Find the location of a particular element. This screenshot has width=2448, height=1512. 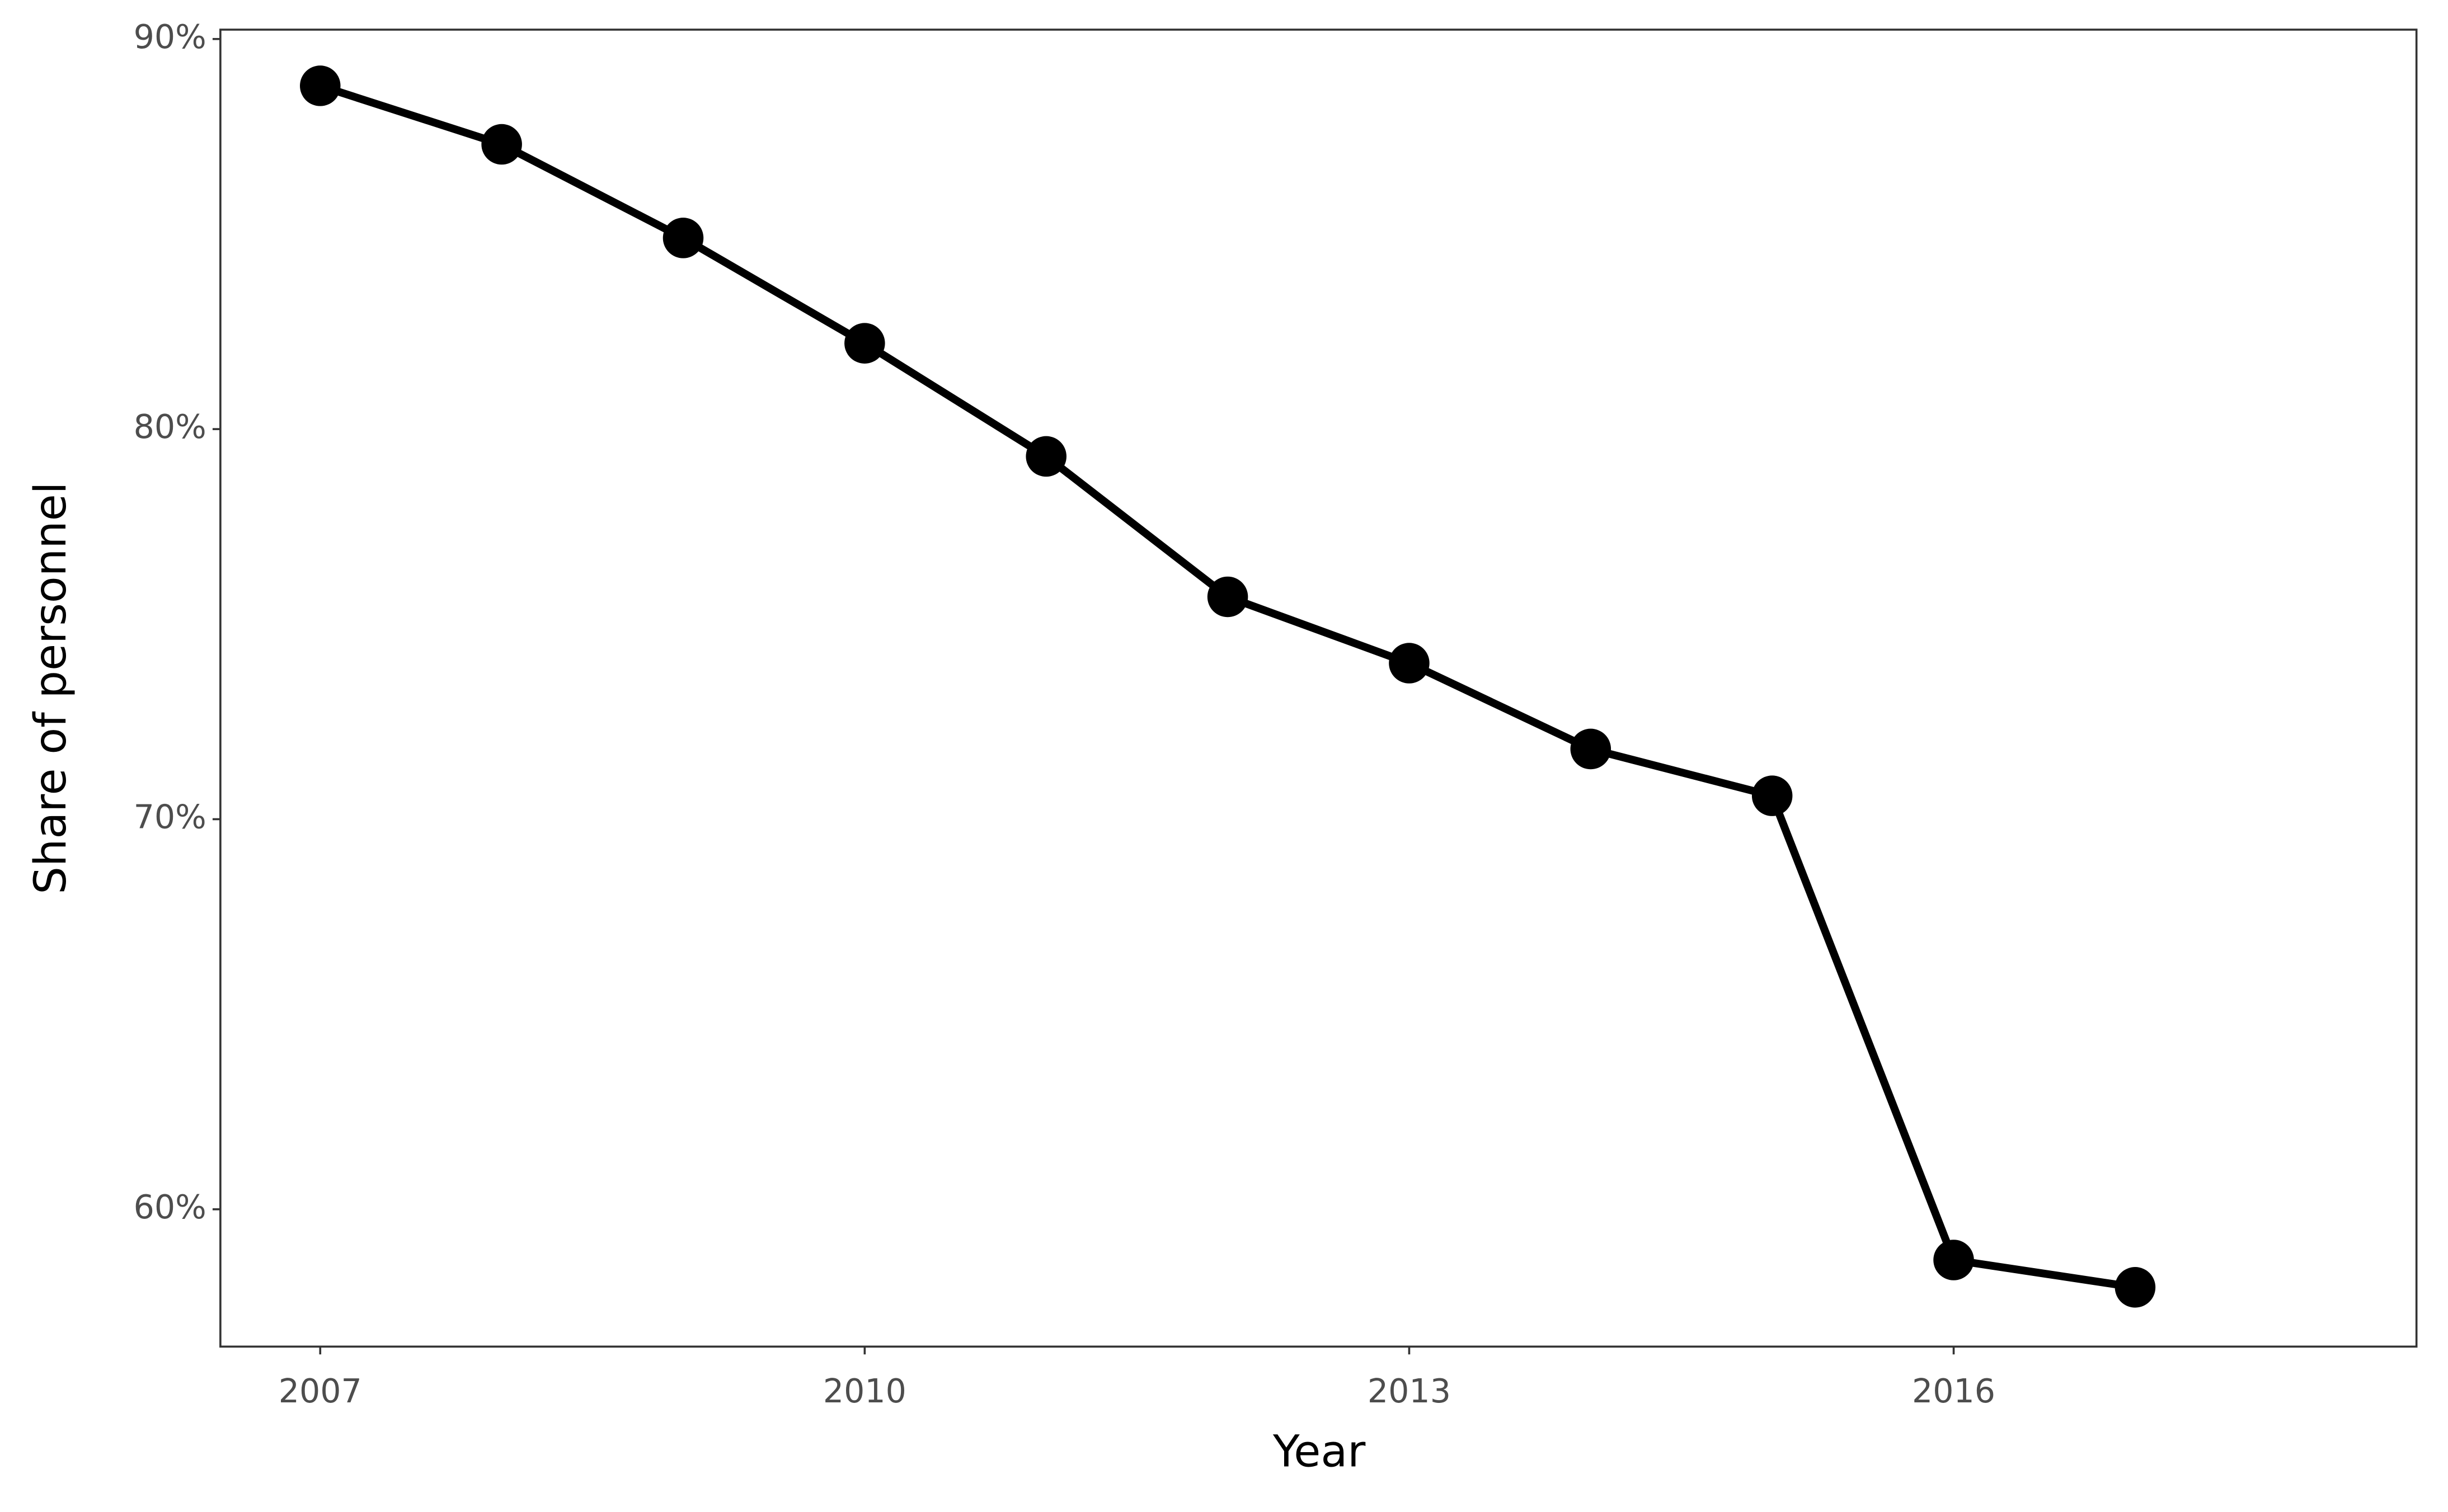

x-tick-label: 2013 is located at coordinates (1409, 1391).